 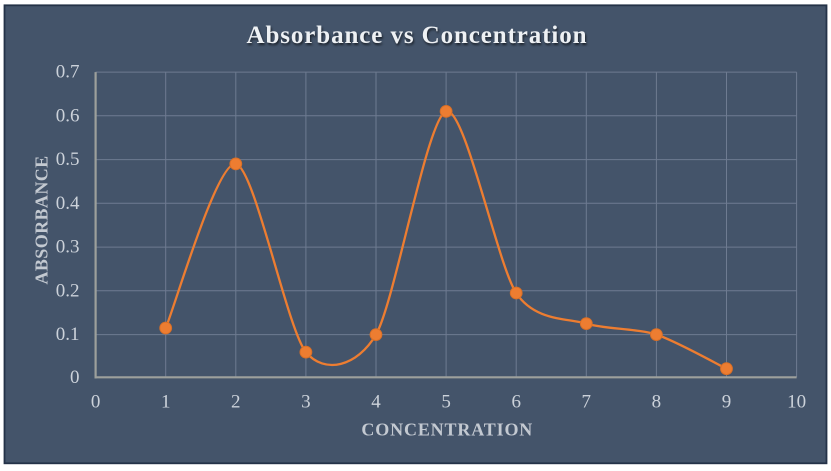 I want to click on svg-text: 0.1, so click(x=68, y=334).